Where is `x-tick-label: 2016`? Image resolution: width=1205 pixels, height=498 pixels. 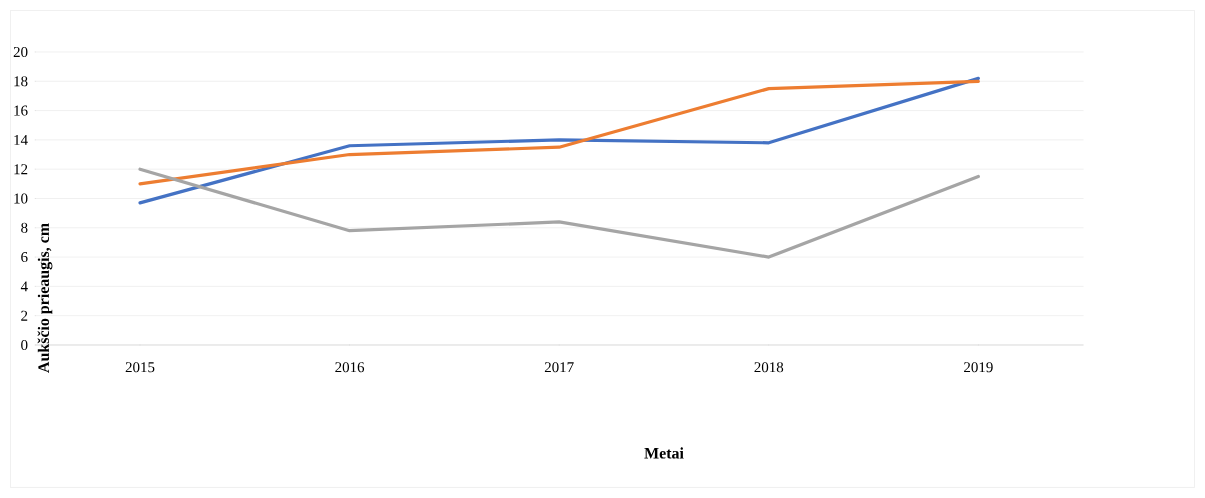 x-tick-label: 2016 is located at coordinates (350, 367).